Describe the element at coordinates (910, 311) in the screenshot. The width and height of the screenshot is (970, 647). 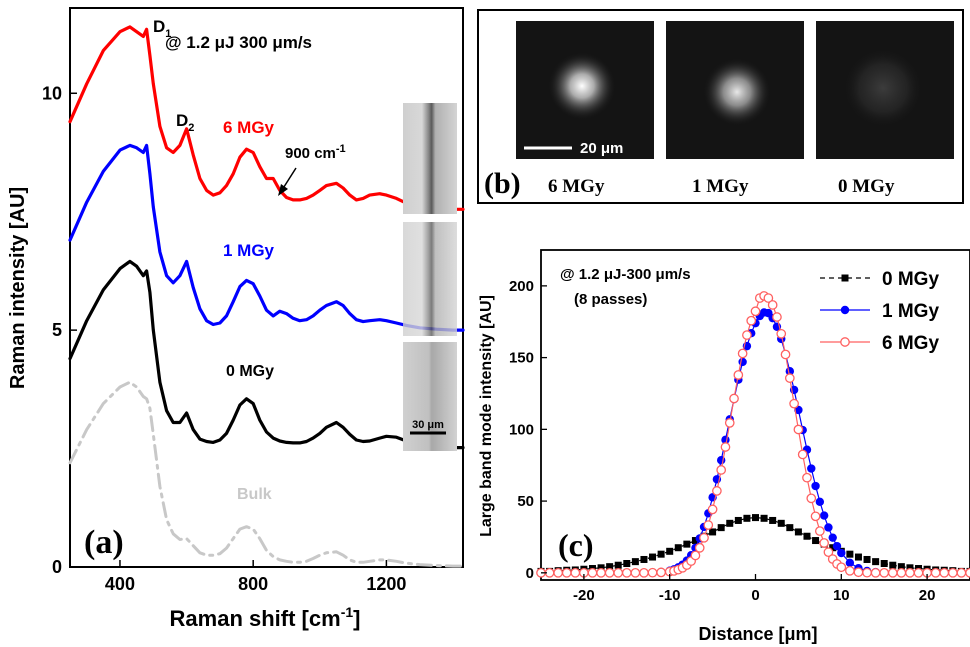
I see `legend-label: 1 MGy` at that location.